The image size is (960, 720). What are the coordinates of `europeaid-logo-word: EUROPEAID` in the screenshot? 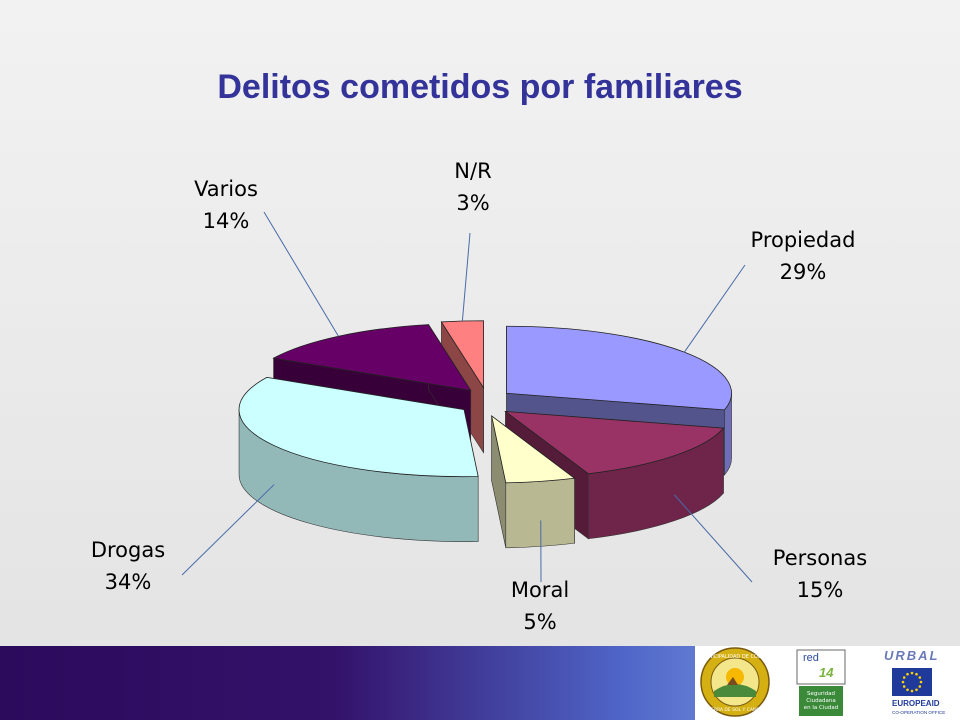 It's located at (916, 703).